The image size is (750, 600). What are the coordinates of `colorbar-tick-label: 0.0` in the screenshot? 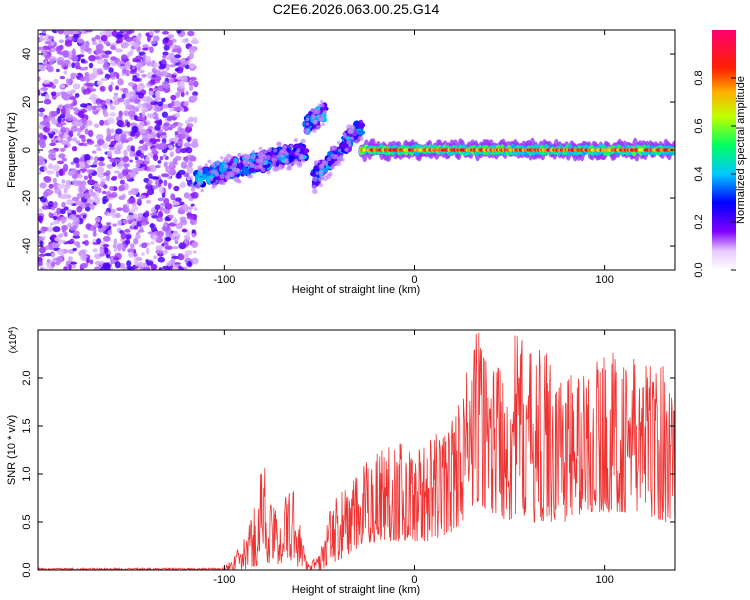 It's located at (699, 269).